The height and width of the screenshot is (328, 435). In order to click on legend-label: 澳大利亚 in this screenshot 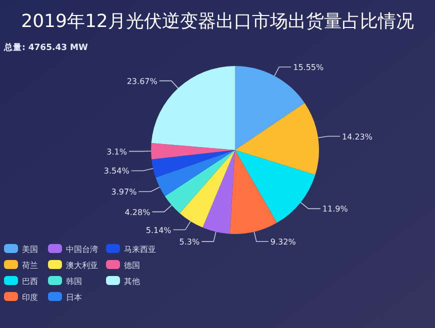, I will do `click(82, 265)`.